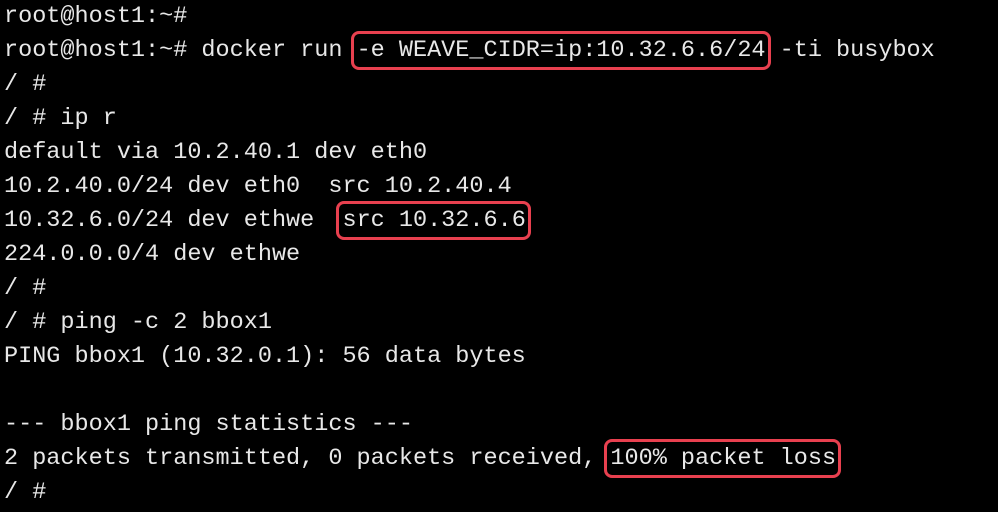 The width and height of the screenshot is (998, 512). What do you see at coordinates (501, 323) in the screenshot?
I see `terminal-line: / # ping -c 2 bbox1` at bounding box center [501, 323].